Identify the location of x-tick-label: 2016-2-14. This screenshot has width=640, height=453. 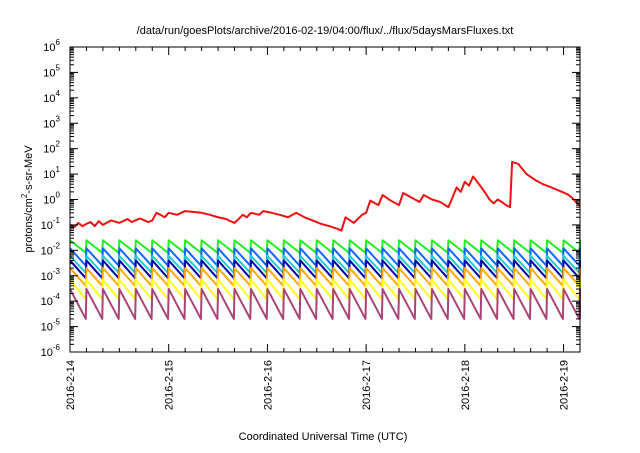
(71, 385).